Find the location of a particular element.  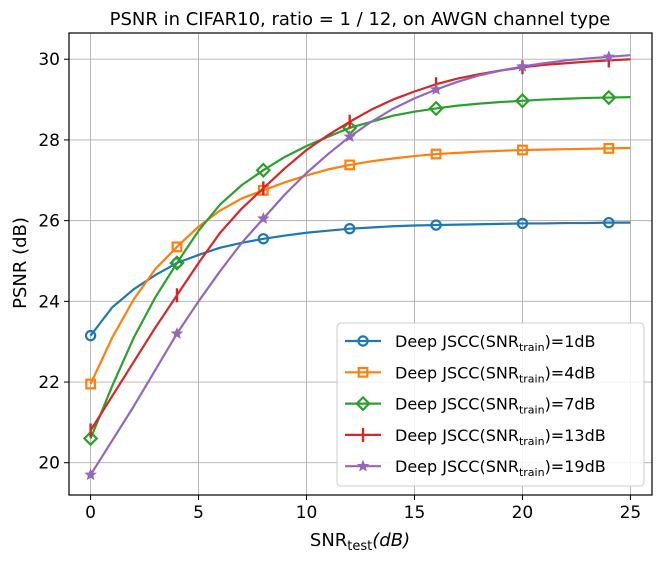

x-axis-label-main: SNR is located at coordinates (328, 540).